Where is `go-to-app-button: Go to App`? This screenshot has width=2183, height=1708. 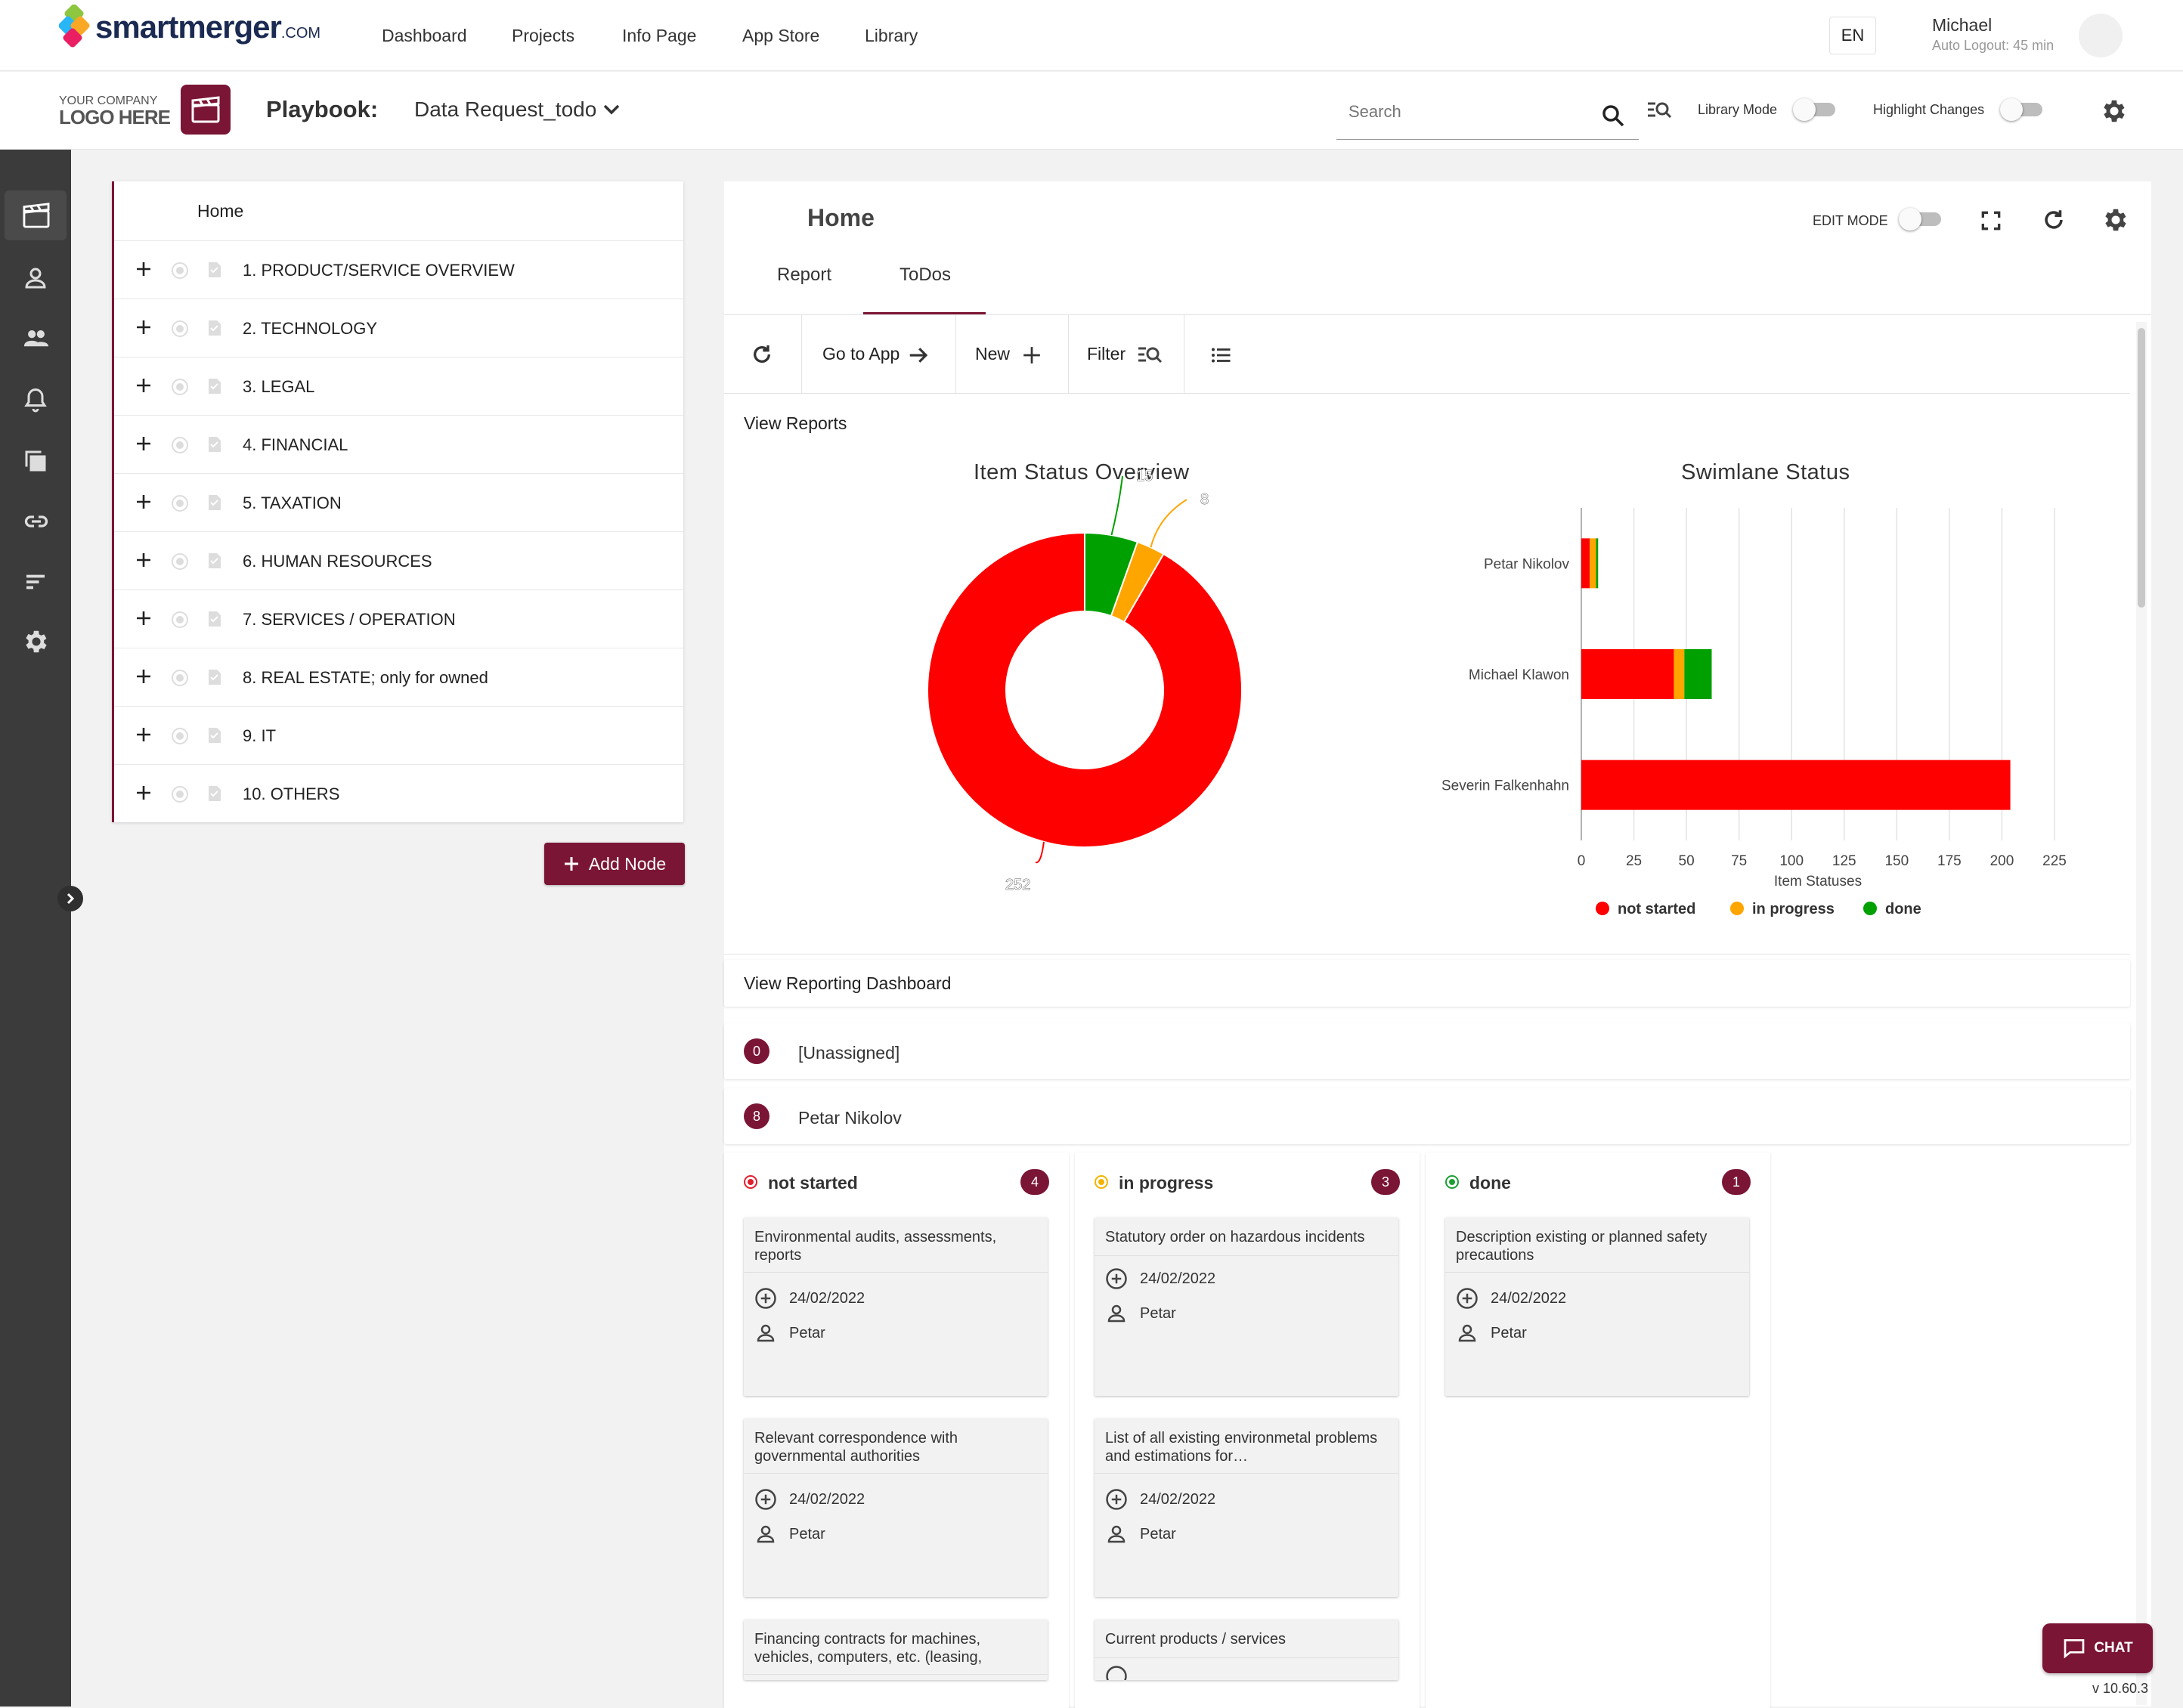
go-to-app-button: Go to App is located at coordinates (861, 354).